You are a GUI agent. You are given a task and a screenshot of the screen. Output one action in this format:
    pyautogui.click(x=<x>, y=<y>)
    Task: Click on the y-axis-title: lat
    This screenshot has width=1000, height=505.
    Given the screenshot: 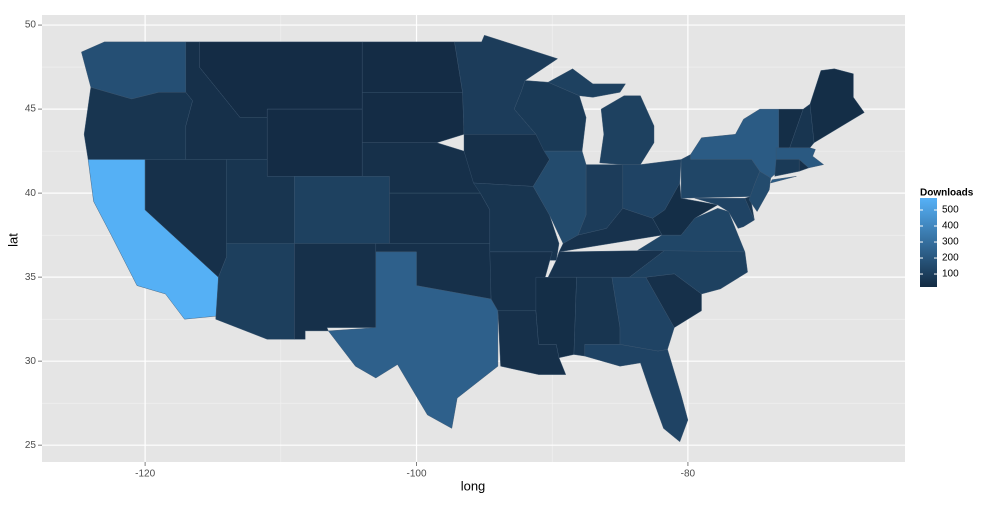 What is the action you would take?
    pyautogui.click(x=12, y=240)
    